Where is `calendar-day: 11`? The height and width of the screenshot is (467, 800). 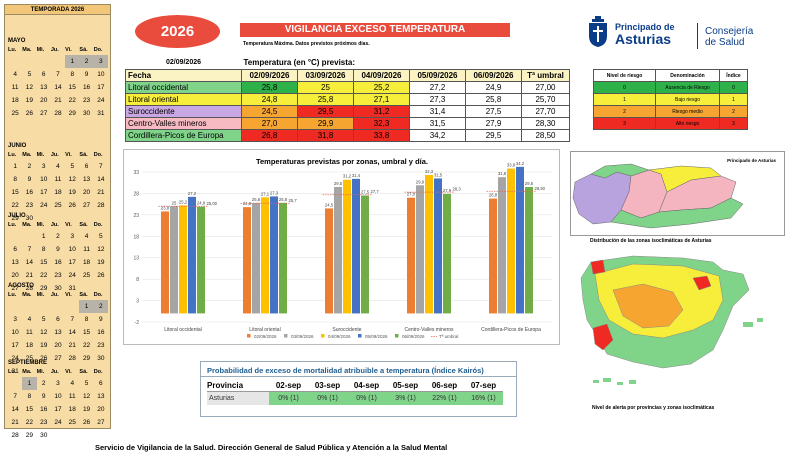
calendar-day: 11 is located at coordinates (86, 249).